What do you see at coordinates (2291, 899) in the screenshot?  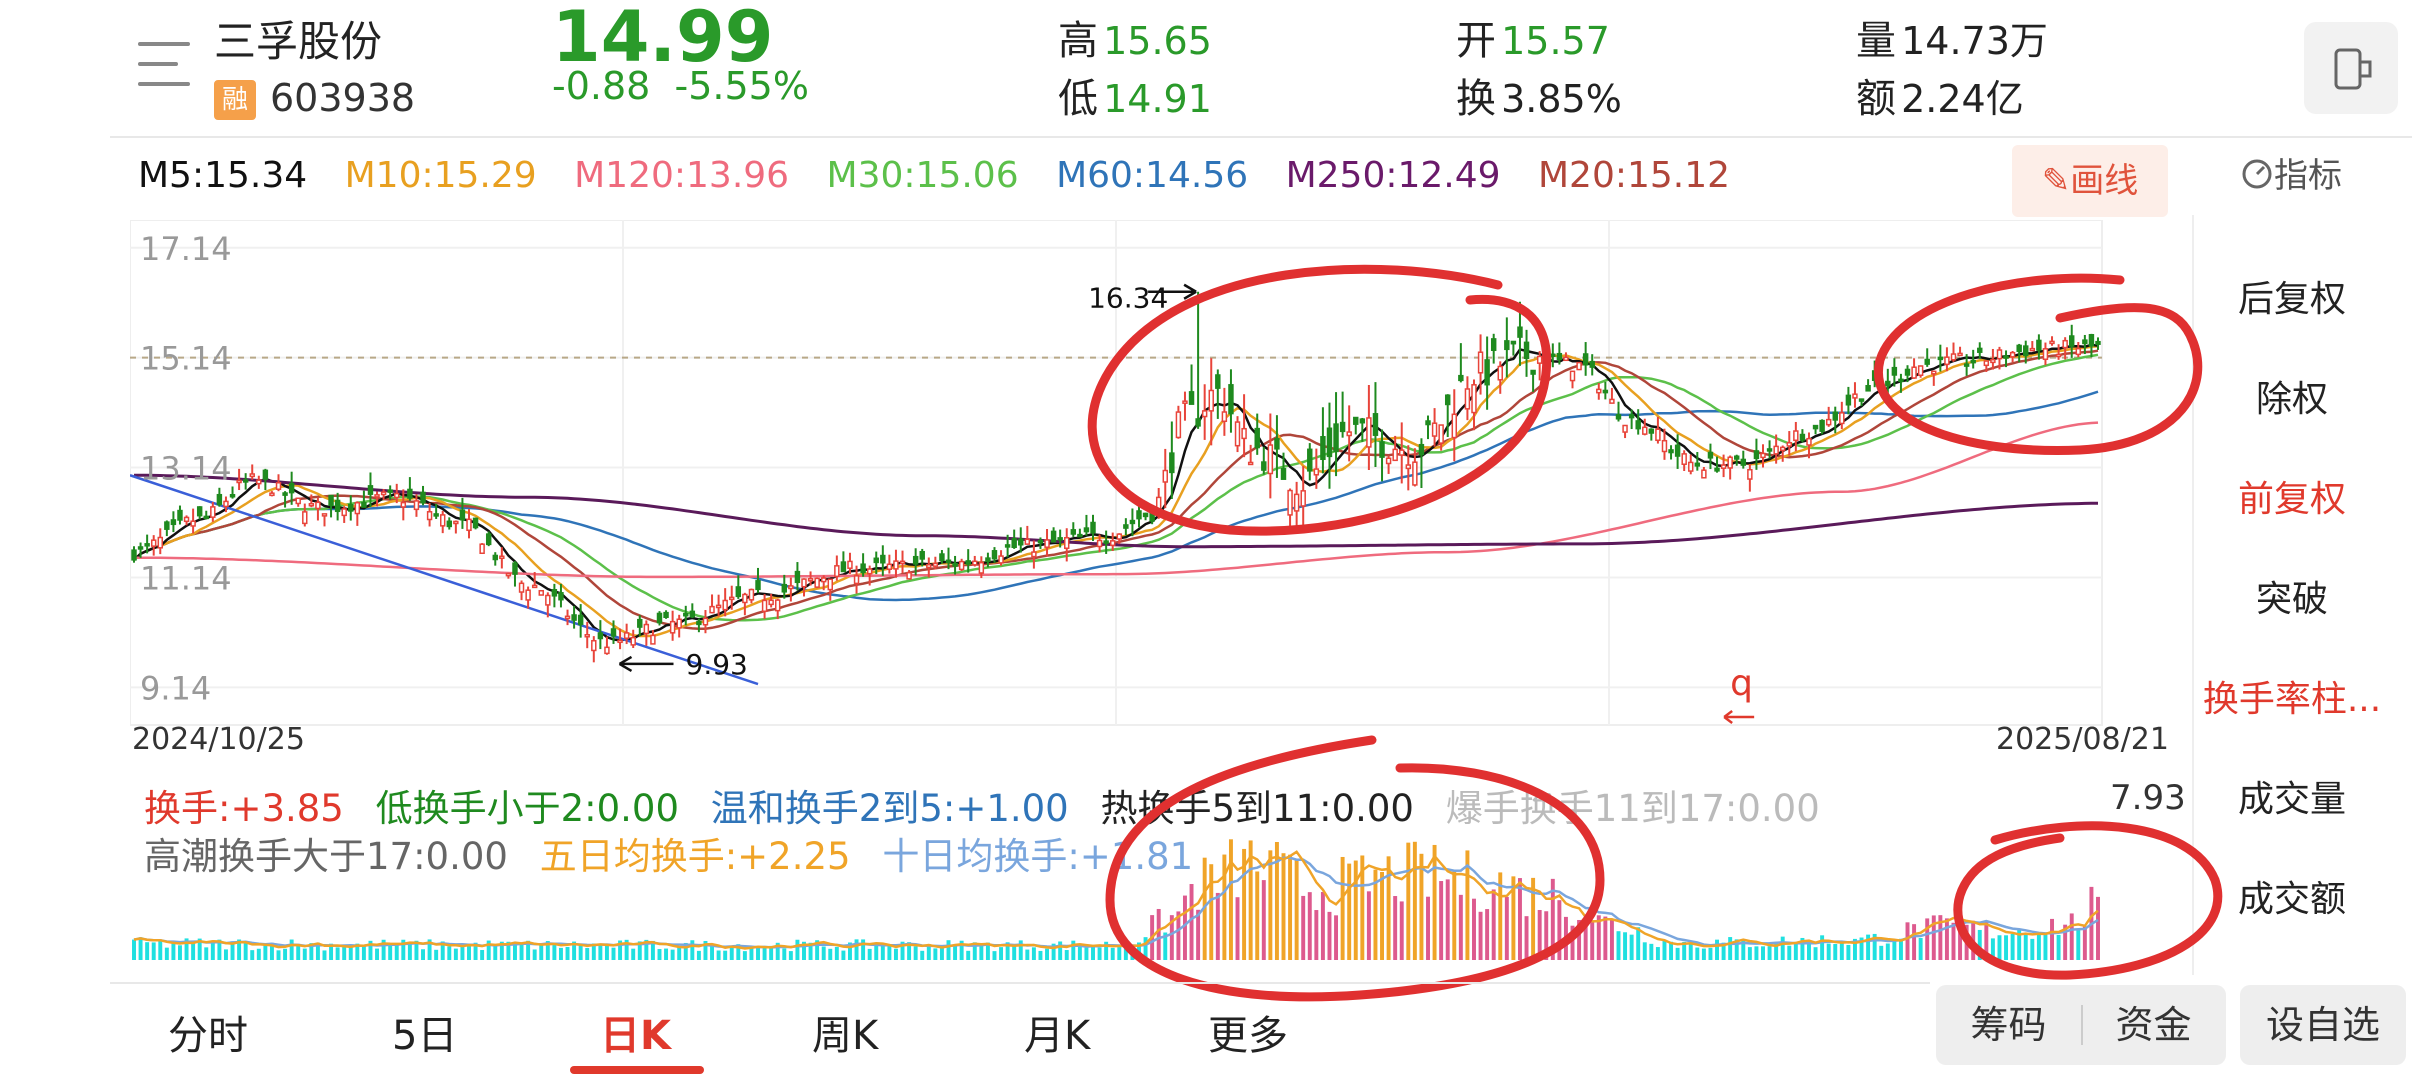 I see `amount-option: 成交额` at bounding box center [2291, 899].